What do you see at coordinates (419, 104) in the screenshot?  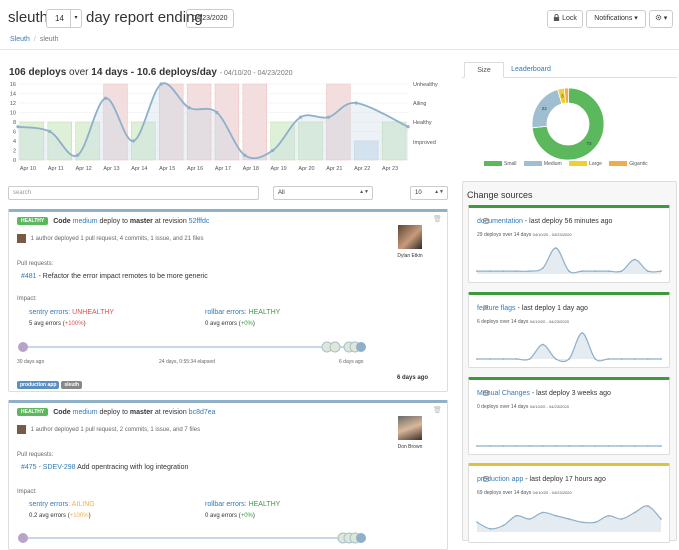 I see `status-axis-label: Ailing` at bounding box center [419, 104].